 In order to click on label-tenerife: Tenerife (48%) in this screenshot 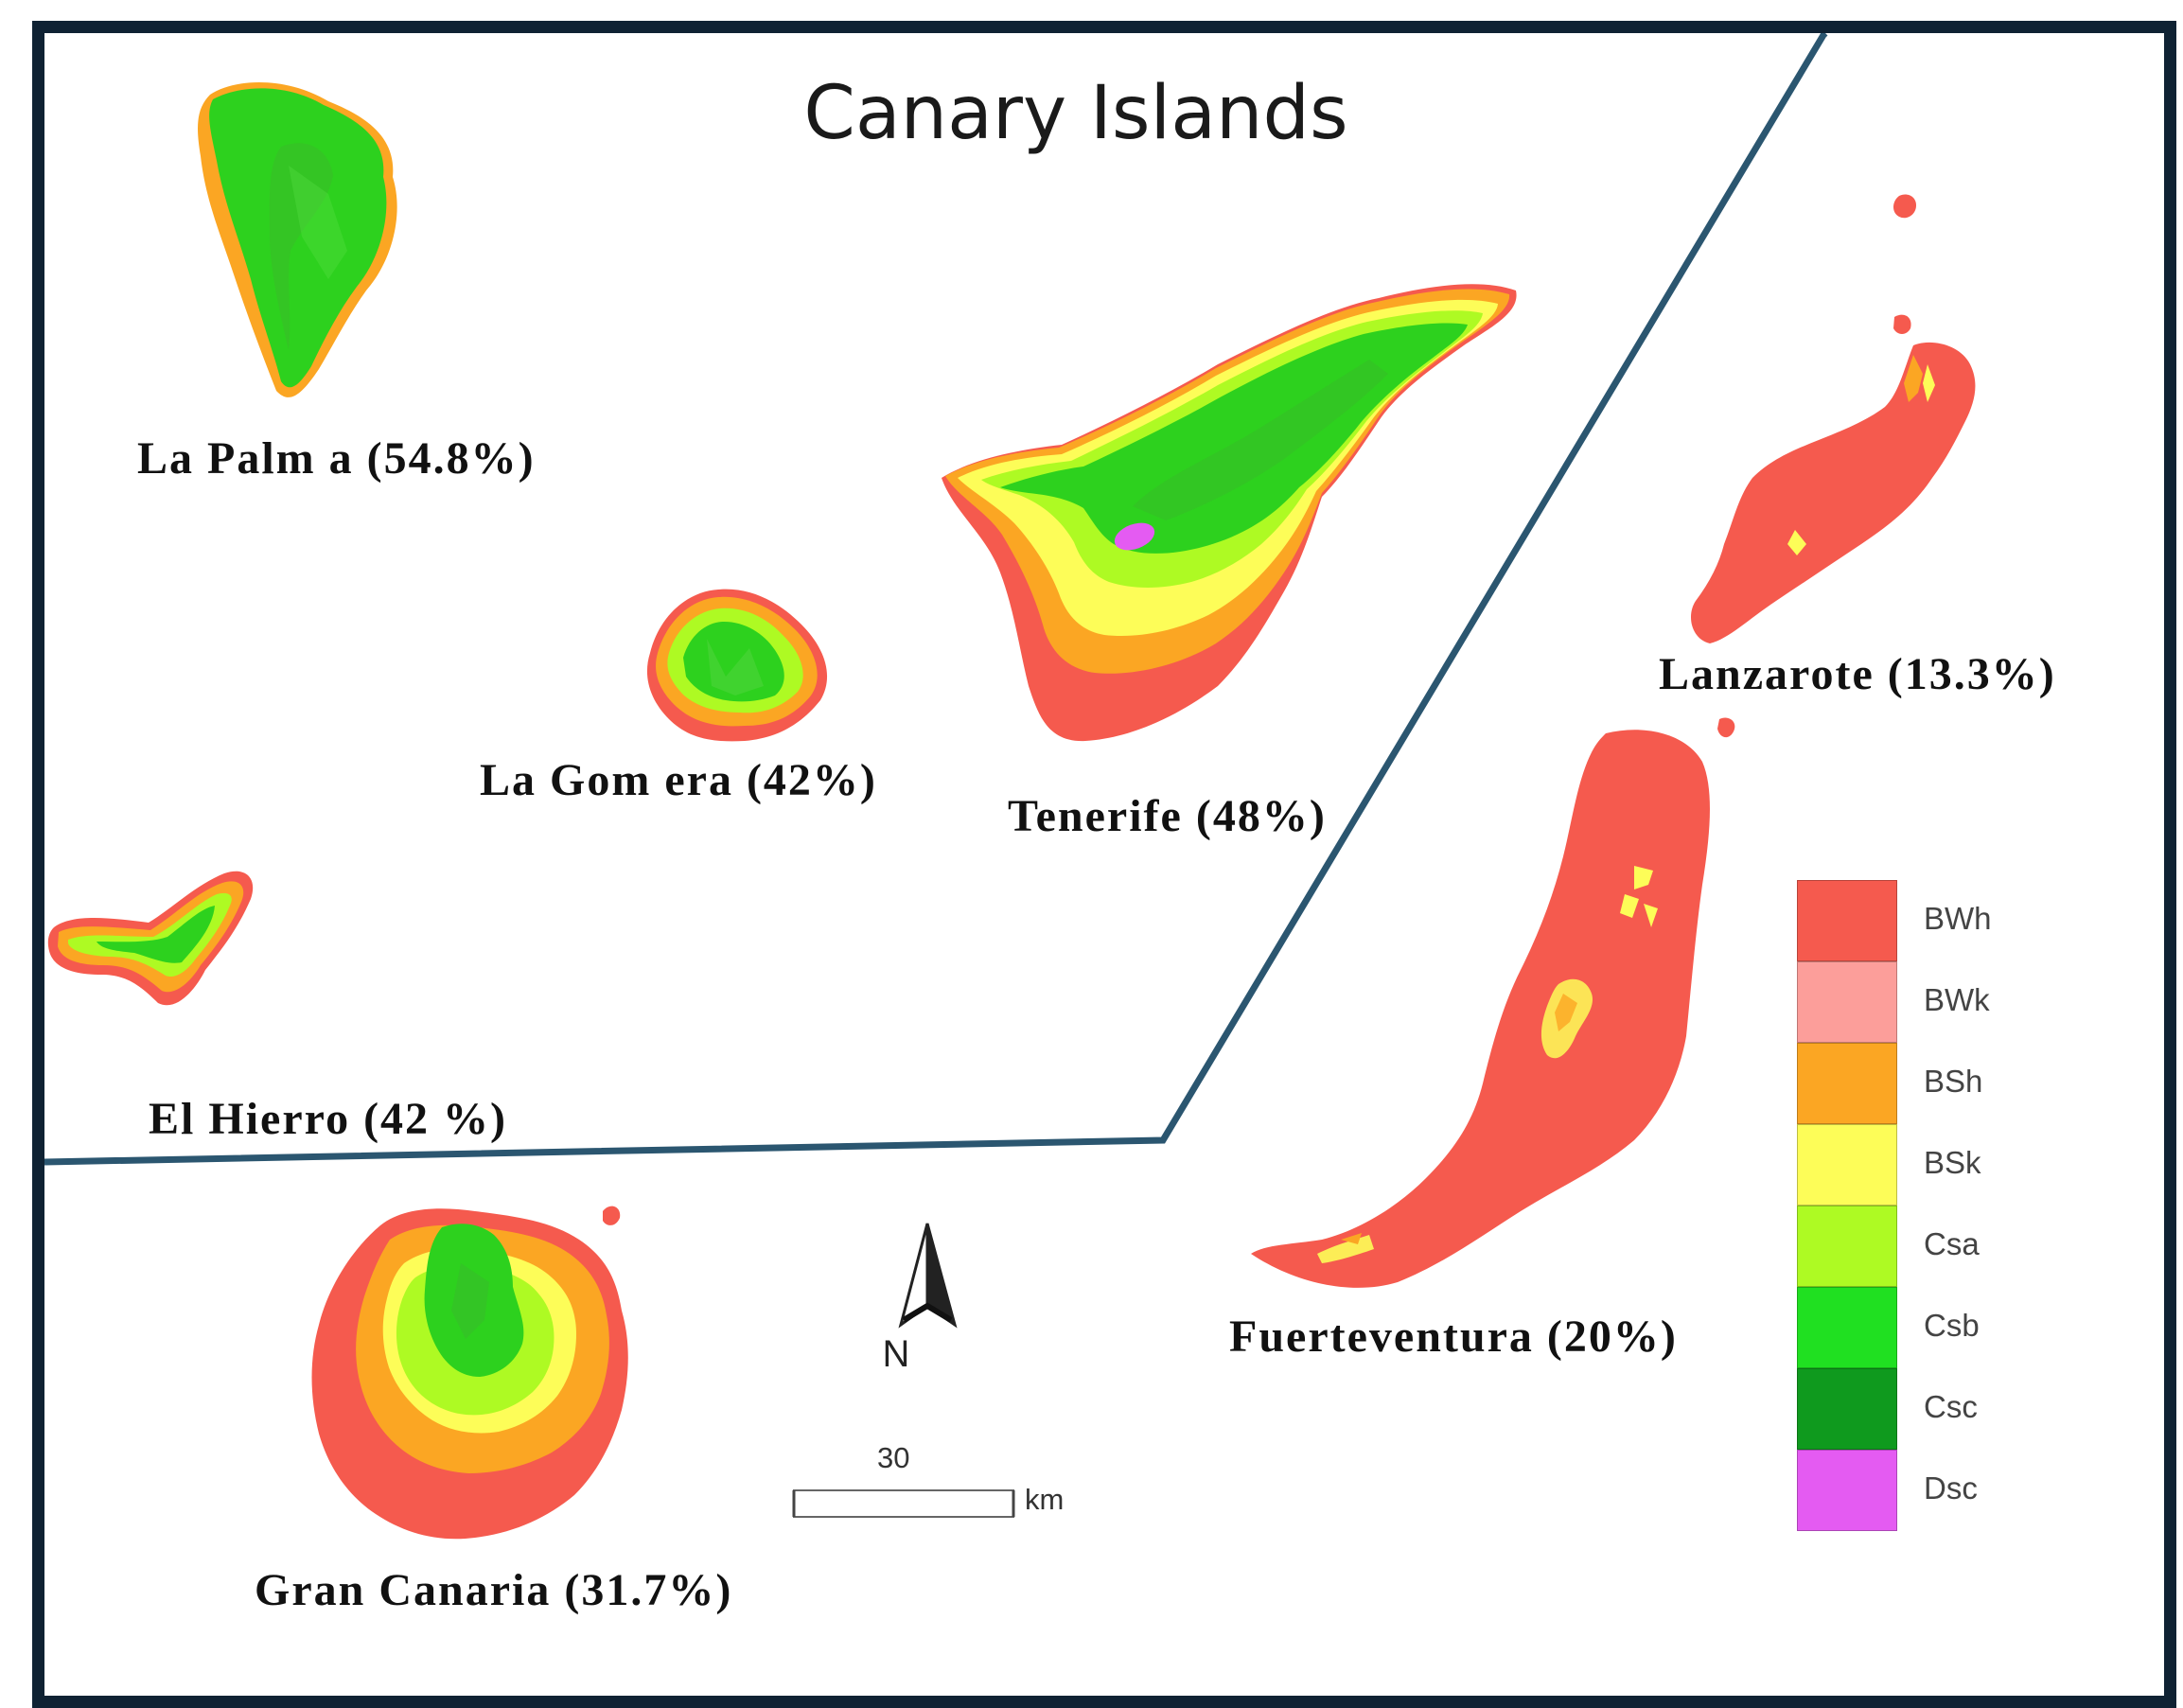, I will do `click(1167, 816)`.